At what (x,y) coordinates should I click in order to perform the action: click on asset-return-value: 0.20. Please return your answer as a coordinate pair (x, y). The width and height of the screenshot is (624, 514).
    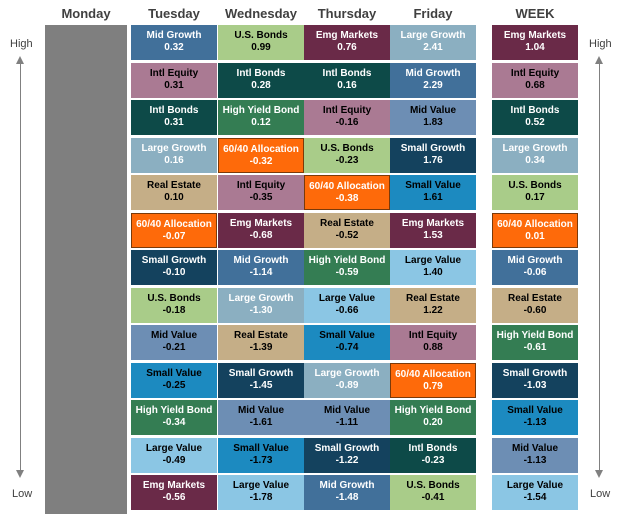
    Looking at the image, I should click on (433, 422).